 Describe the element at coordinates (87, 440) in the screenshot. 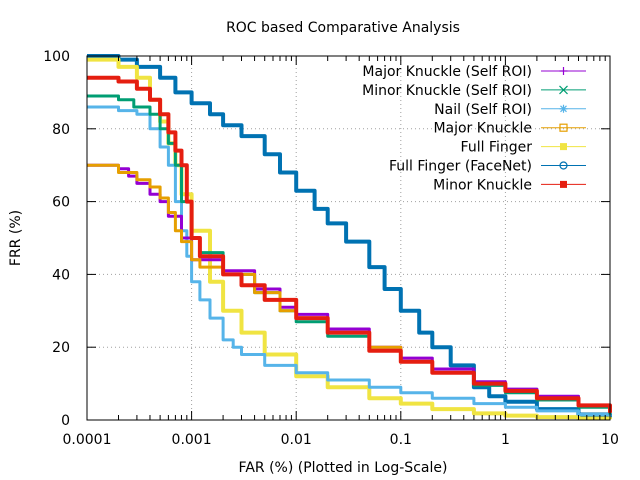

I see `x-tick-label: 0.0001` at that location.